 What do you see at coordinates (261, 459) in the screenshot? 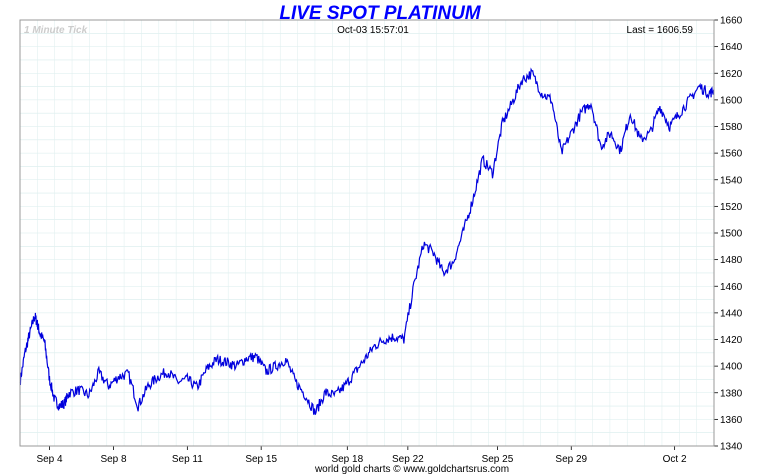
I see `x-tick-label: Sep 15` at bounding box center [261, 459].